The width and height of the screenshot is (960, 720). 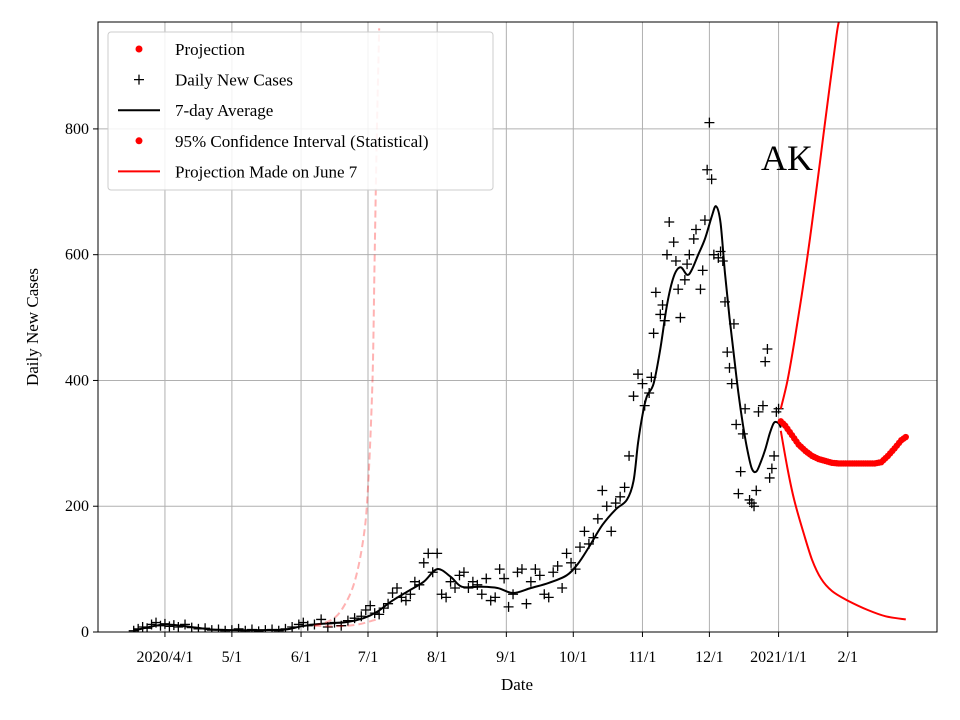 What do you see at coordinates (517, 684) in the screenshot?
I see `x-axis-label: Date` at bounding box center [517, 684].